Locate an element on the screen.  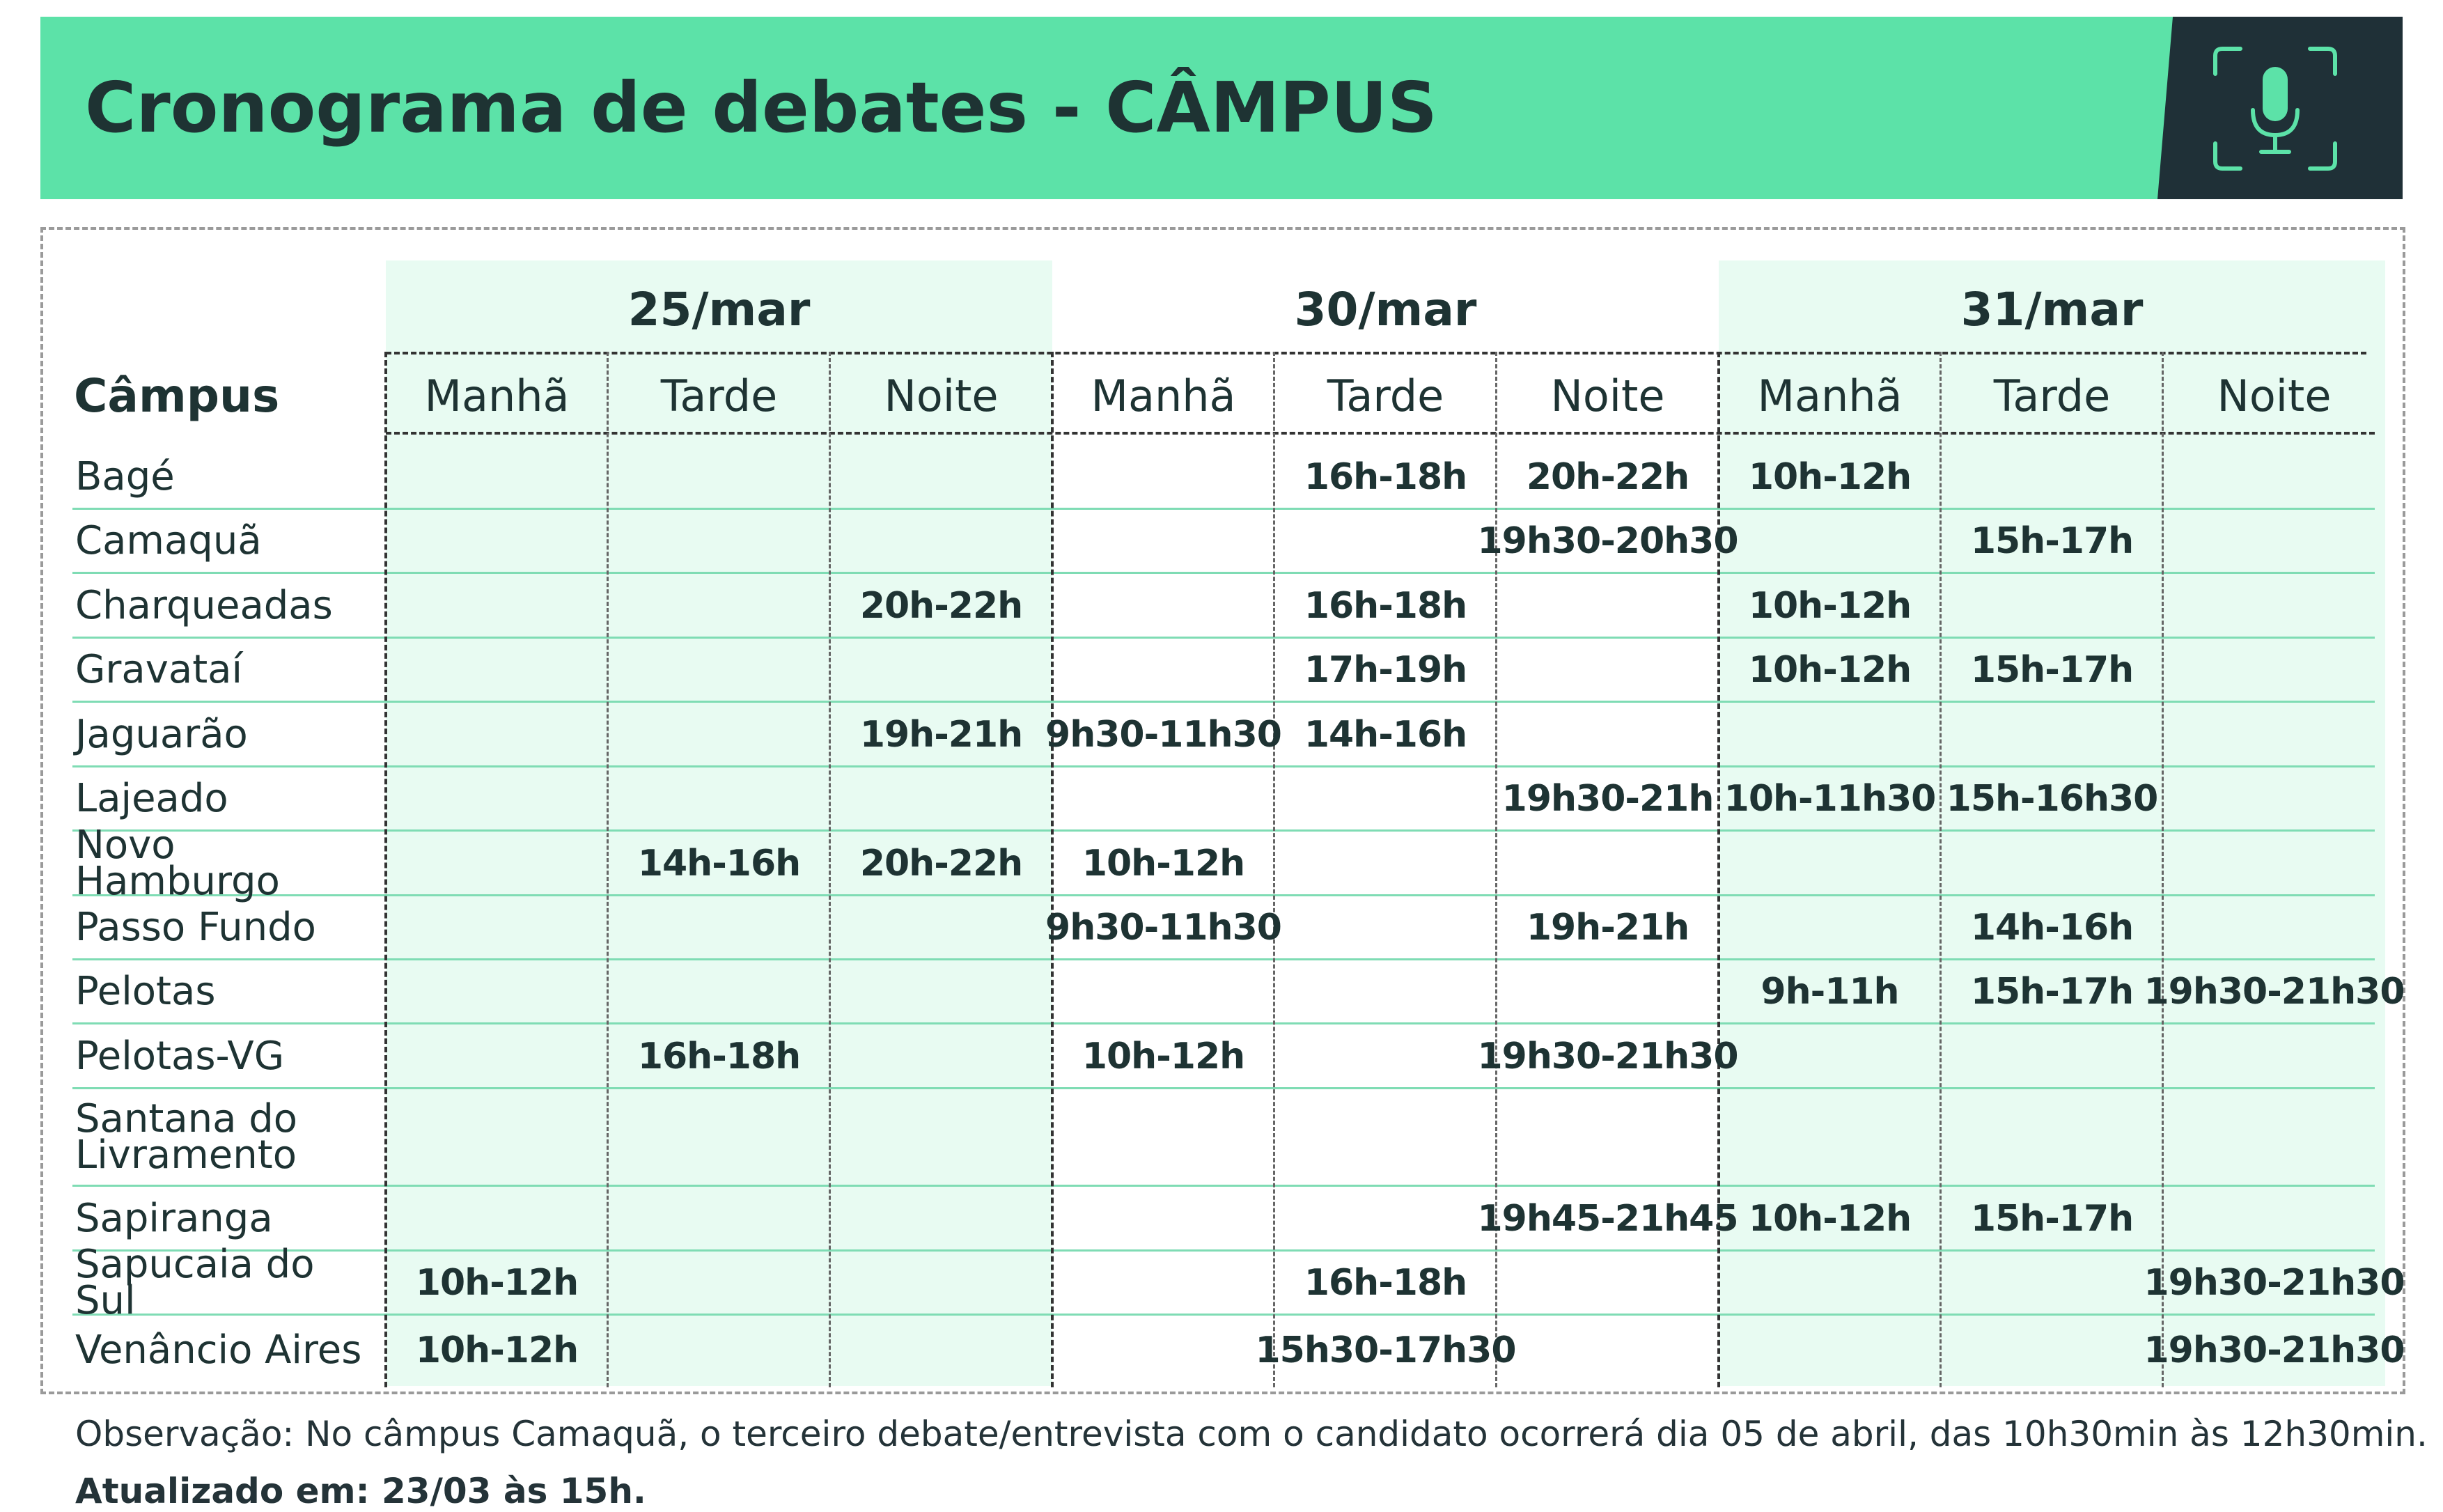
updated-timestamp: Atualizado em: 23/03 às 15h. is located at coordinates (360, 1491).